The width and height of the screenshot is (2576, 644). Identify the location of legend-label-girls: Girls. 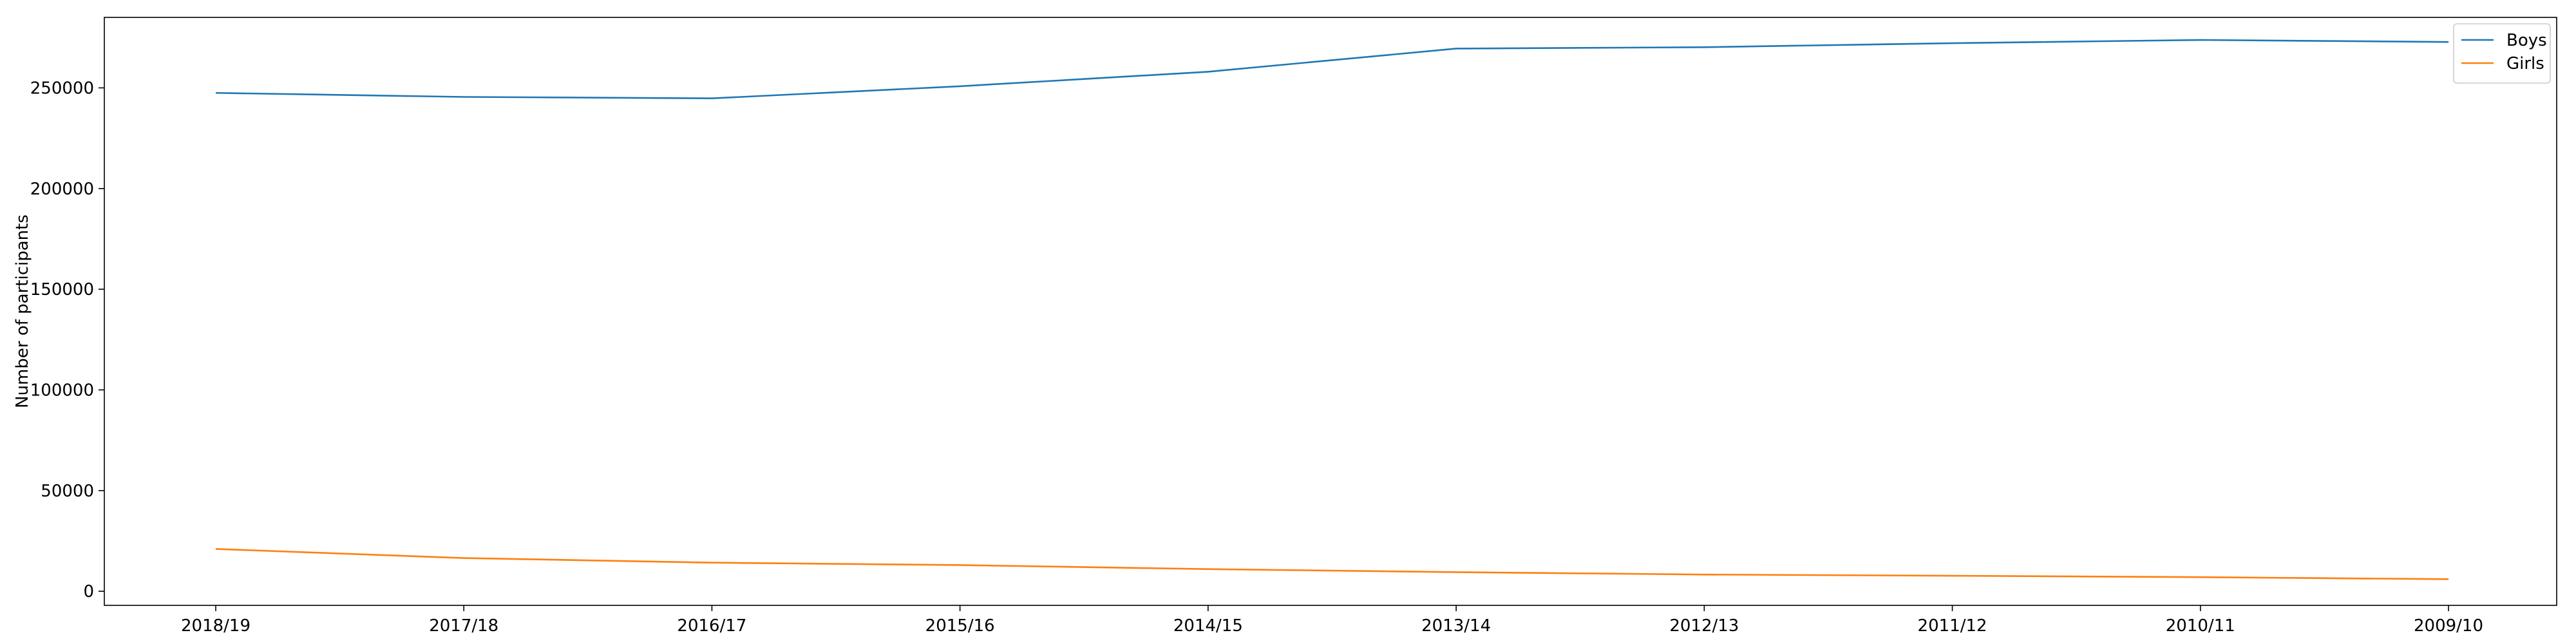
(2525, 64).